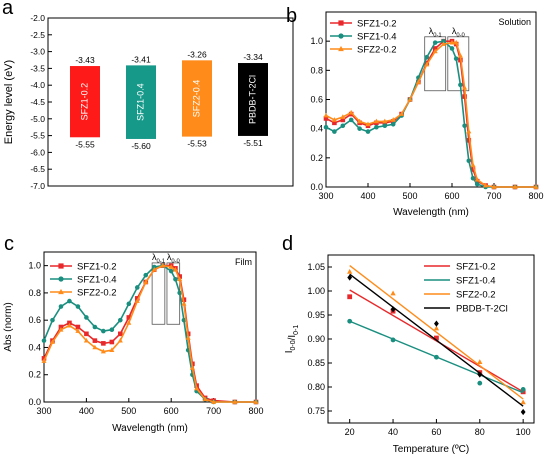 The width and height of the screenshot is (550, 462). Describe the element at coordinates (37, 52) in the screenshot. I see `y-tick-label: -3.0` at that location.